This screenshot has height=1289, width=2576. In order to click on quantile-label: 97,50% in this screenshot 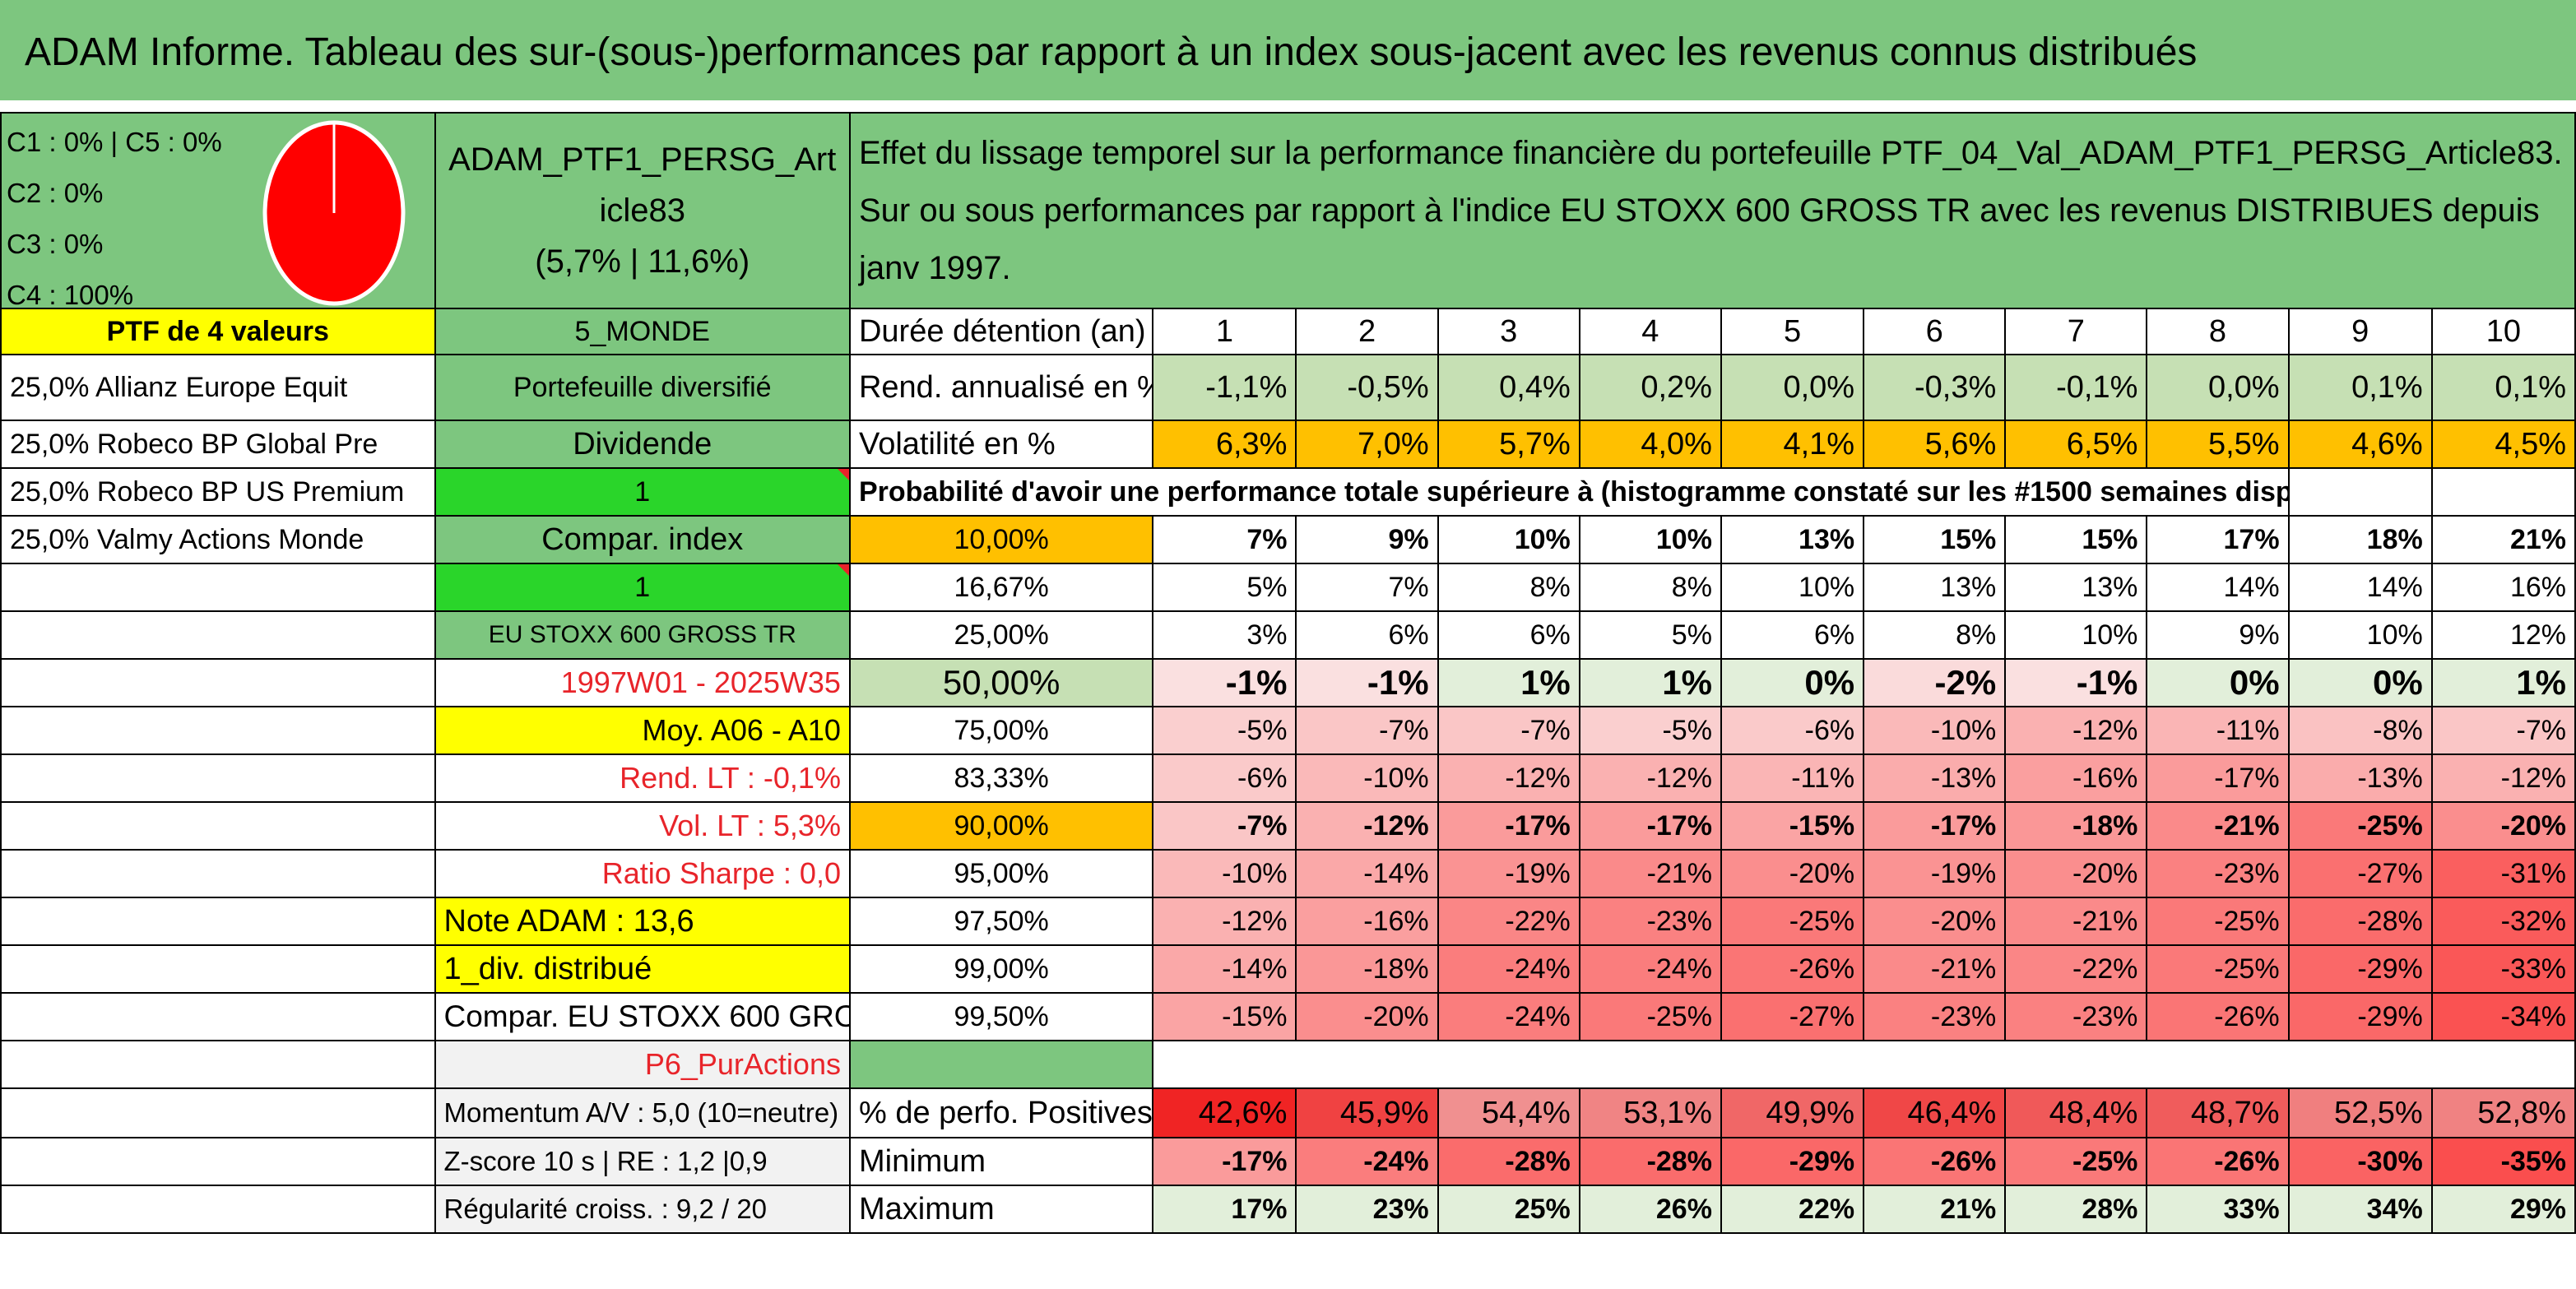, I will do `click(1001, 921)`.